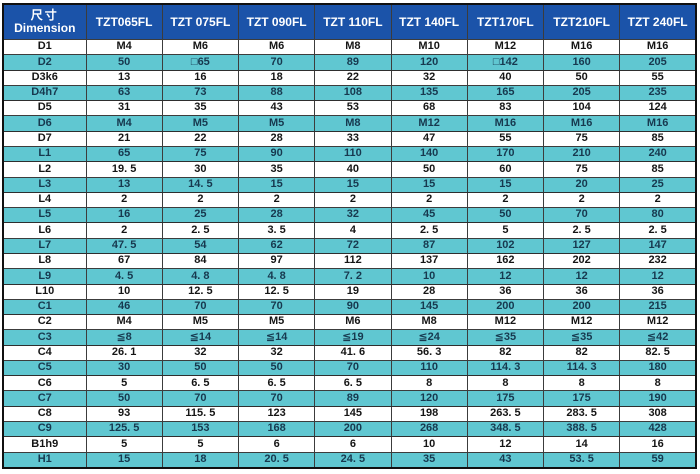 The image size is (700, 474). I want to click on table-cell: 4. 5, so click(124, 276).